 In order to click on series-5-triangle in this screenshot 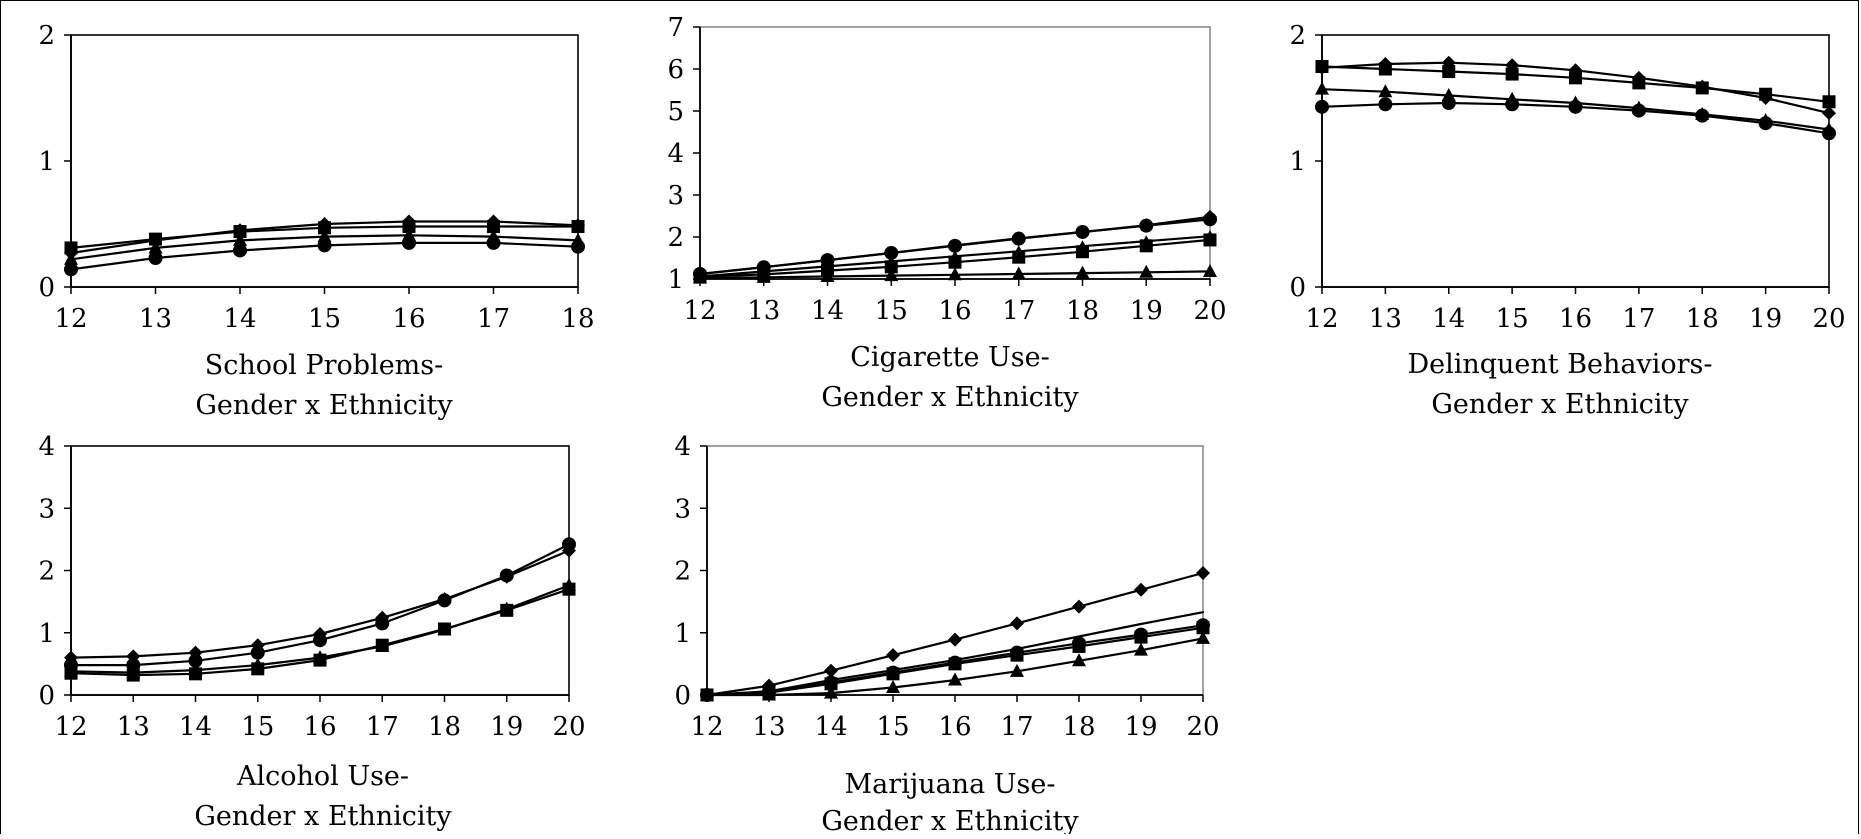, I will do `click(955, 665)`.